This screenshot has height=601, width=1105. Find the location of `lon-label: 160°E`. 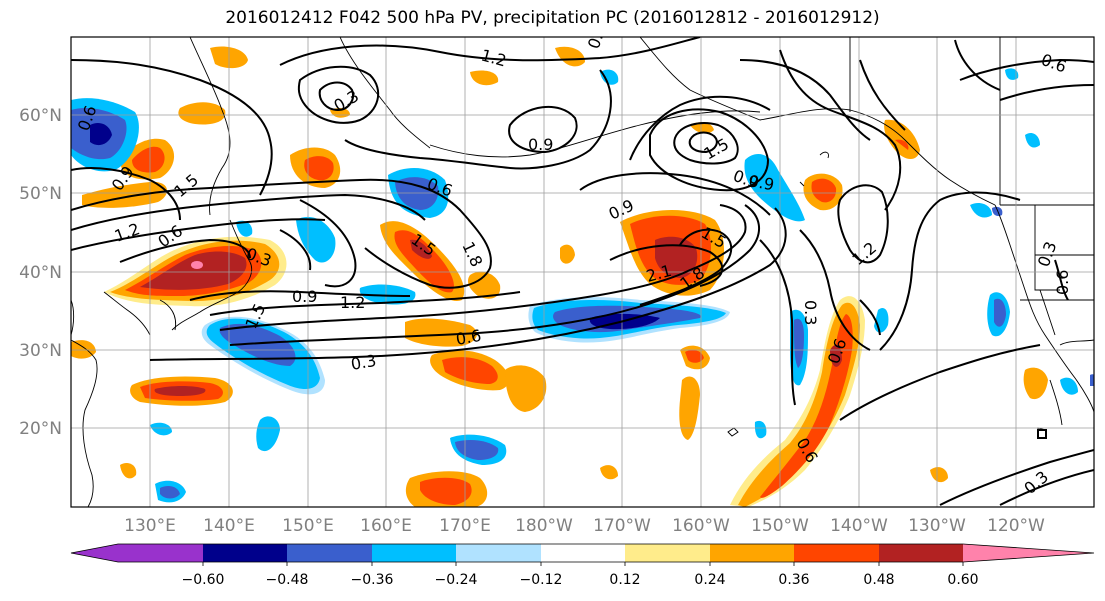

lon-label: 160°E is located at coordinates (386, 526).